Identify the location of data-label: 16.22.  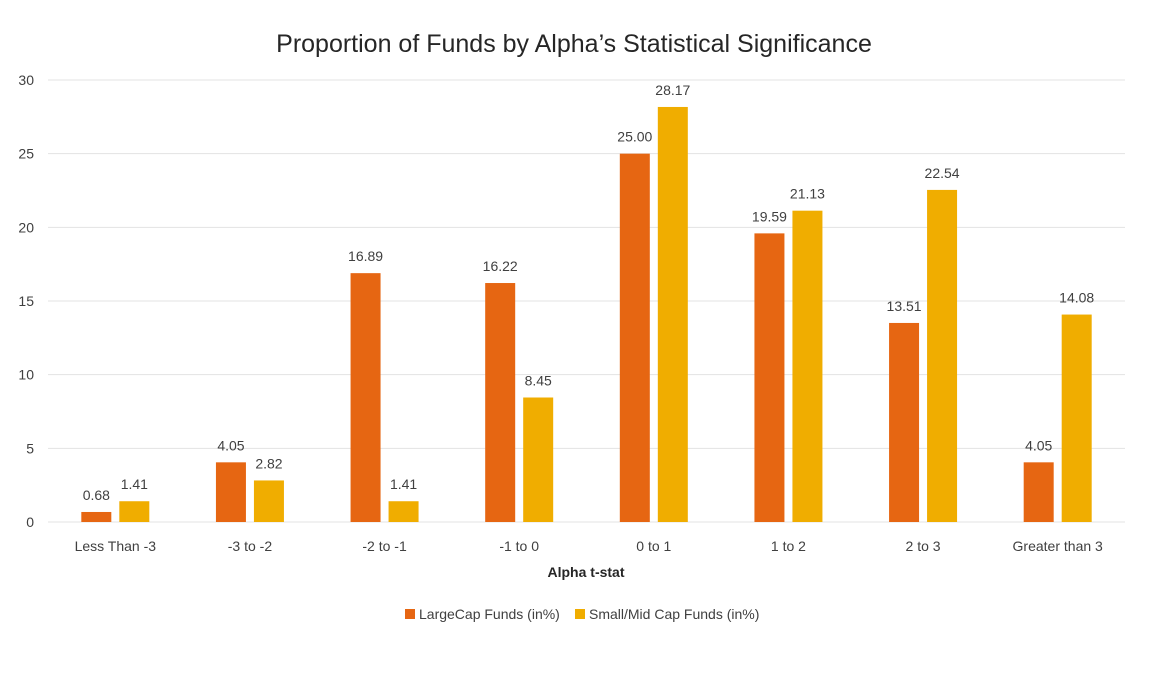
(500, 266).